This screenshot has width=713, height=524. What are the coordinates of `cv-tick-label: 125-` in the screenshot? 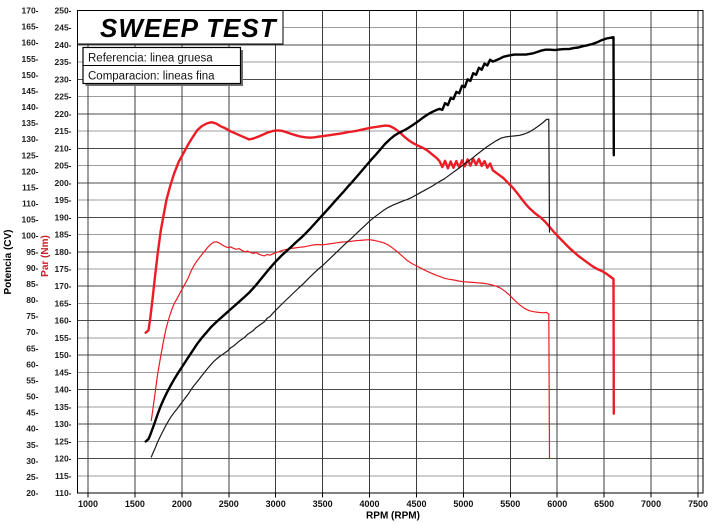 It's located at (29, 155).